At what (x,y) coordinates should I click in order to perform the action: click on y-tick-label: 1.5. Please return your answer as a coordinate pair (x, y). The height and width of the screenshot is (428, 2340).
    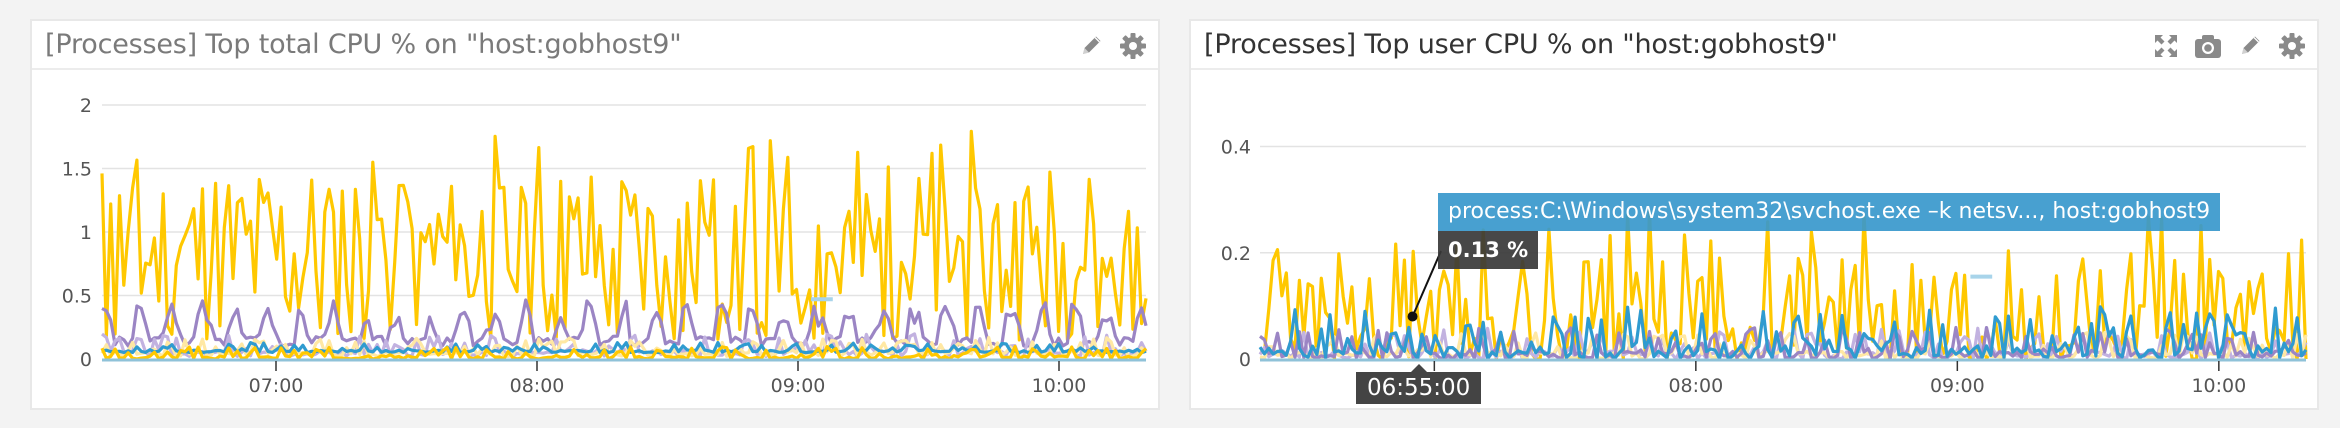
    Looking at the image, I should click on (77, 170).